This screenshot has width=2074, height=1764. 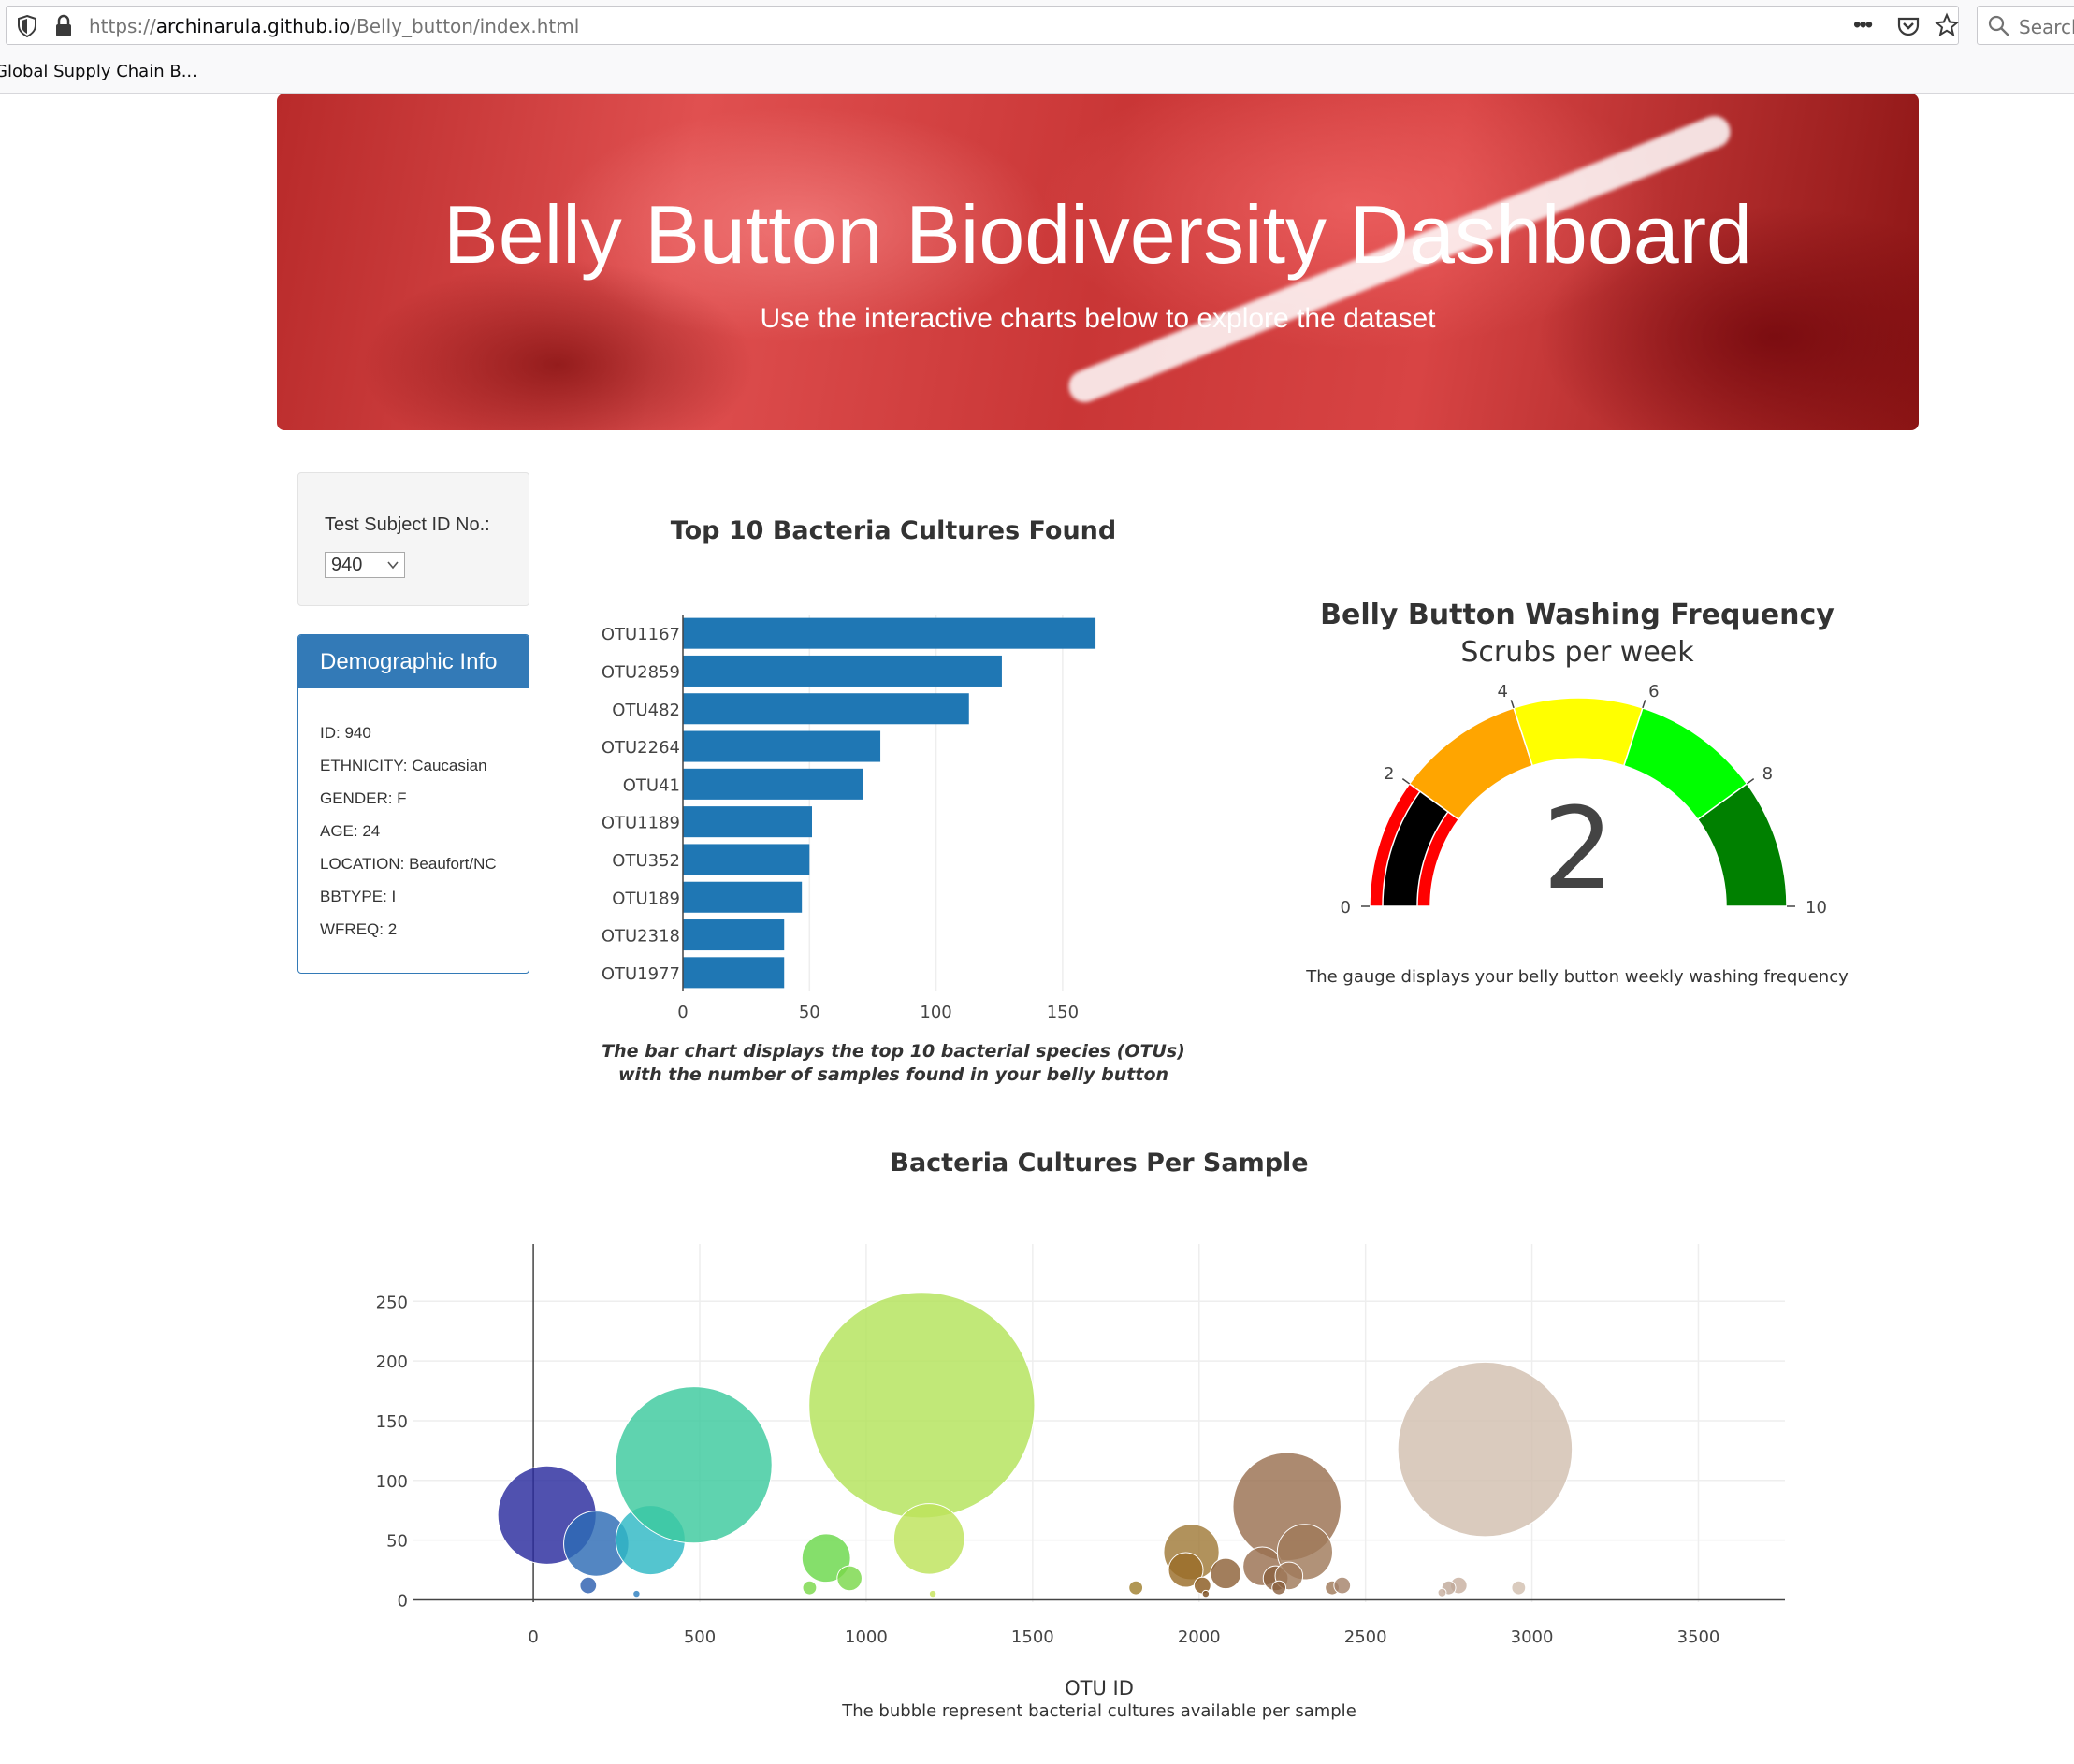 I want to click on gauge-tick-label: 6, so click(x=1653, y=691).